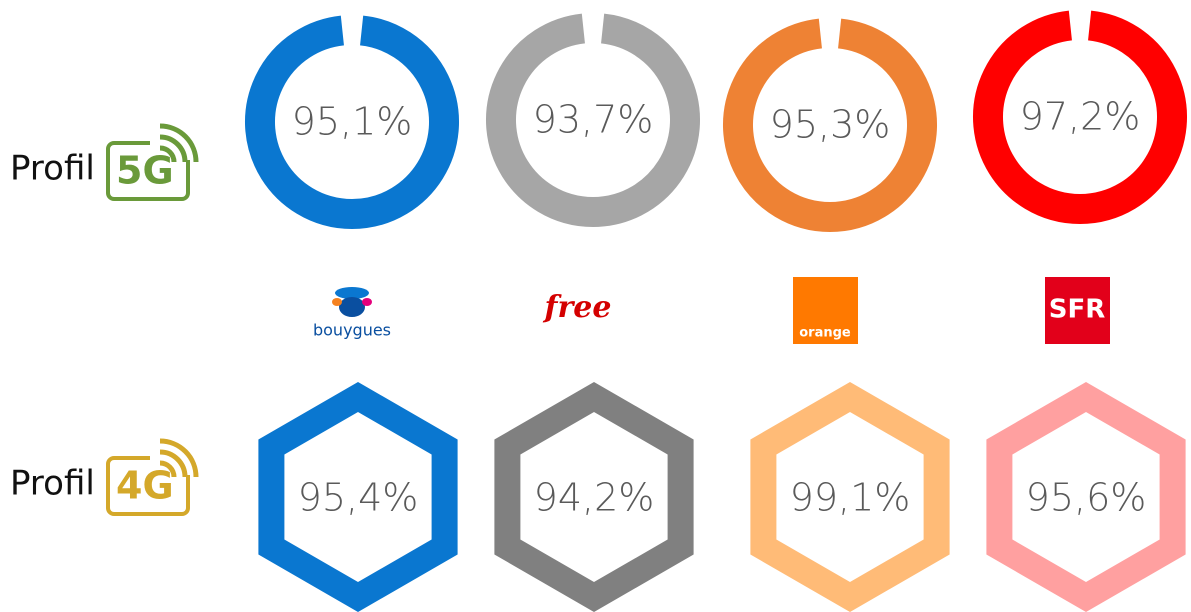  I want to click on value-label: 95,4%, so click(358, 498).